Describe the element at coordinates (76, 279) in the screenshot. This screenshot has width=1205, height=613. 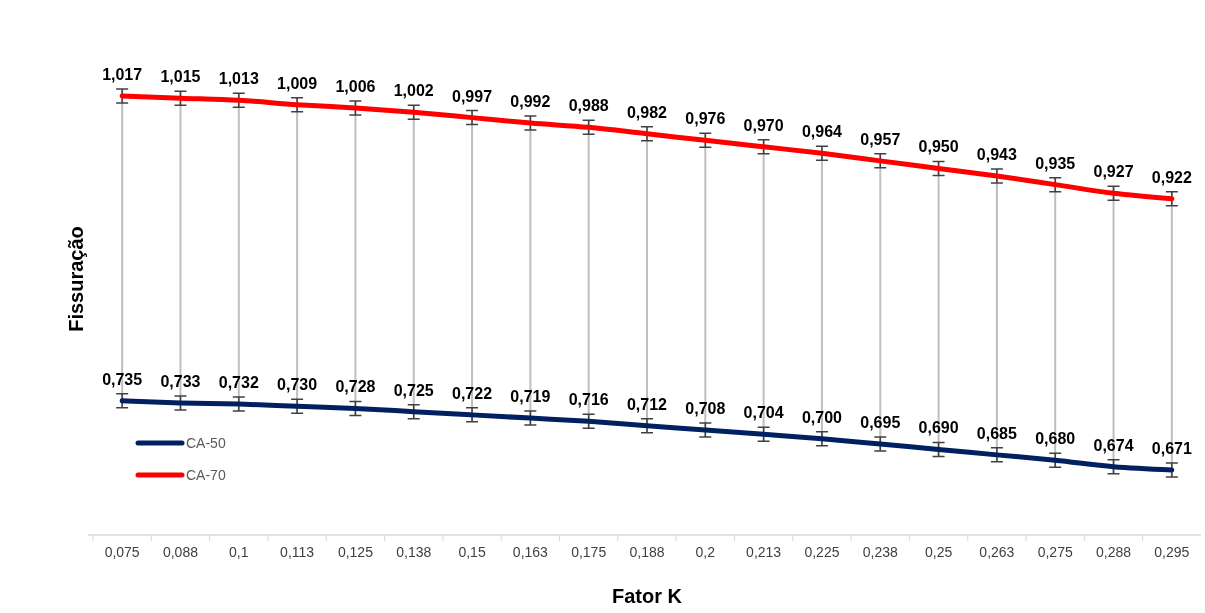
I see `y-axis-title: Fissuração` at that location.